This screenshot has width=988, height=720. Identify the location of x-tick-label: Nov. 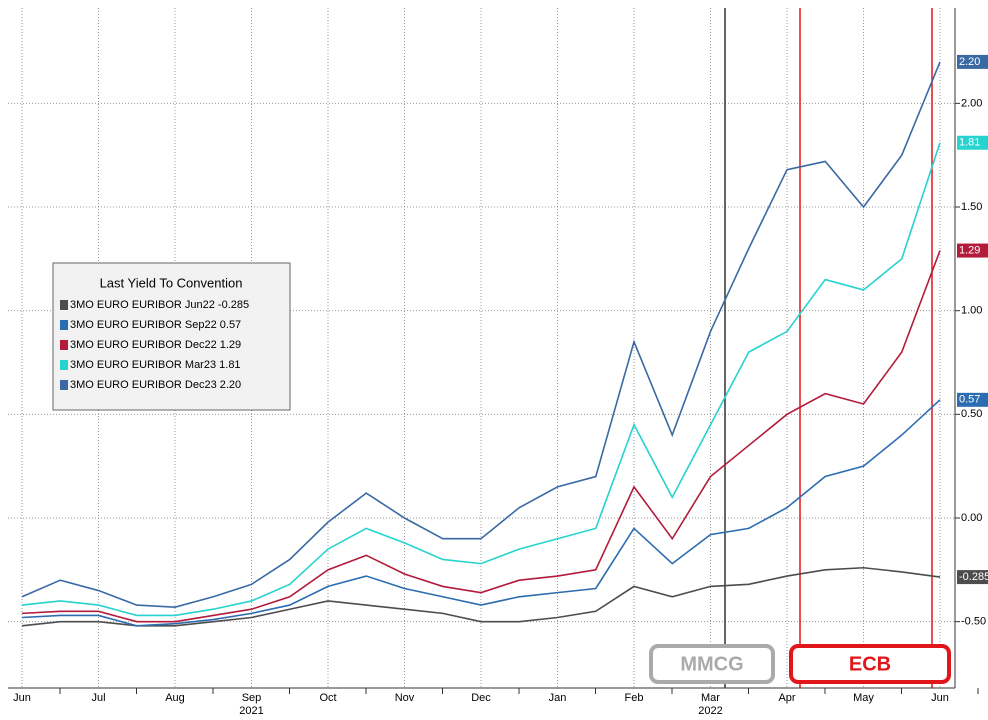
(405, 698).